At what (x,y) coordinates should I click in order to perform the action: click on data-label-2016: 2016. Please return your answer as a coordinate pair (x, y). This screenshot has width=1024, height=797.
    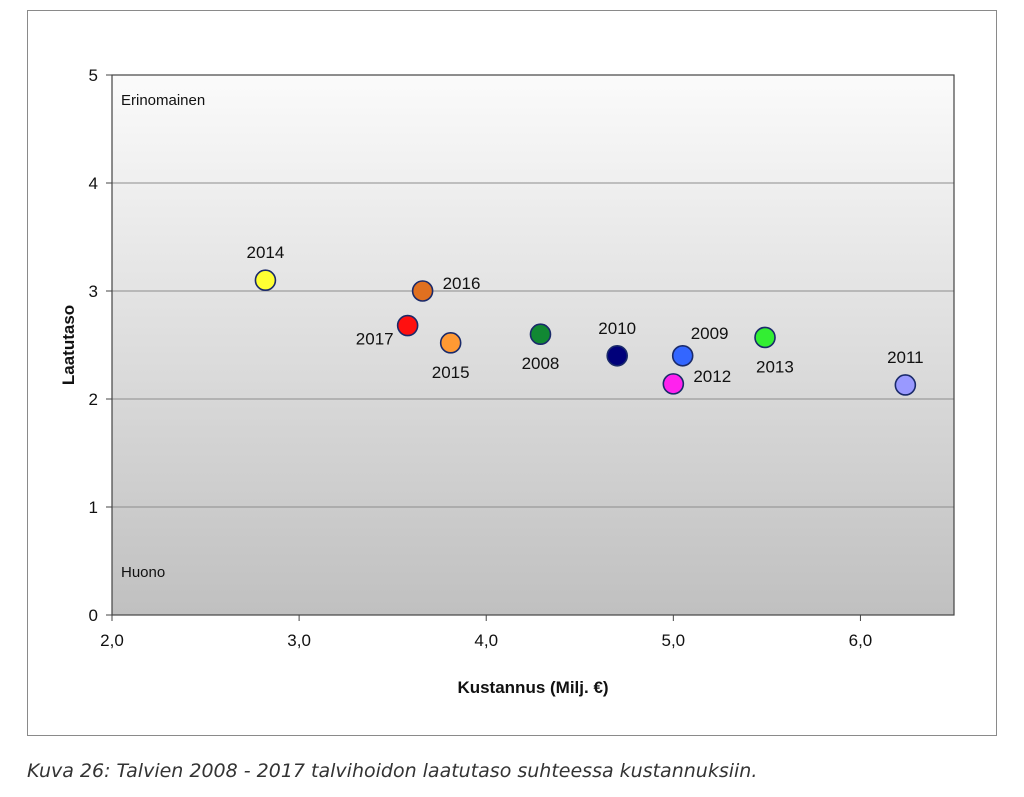
    Looking at the image, I should click on (462, 283).